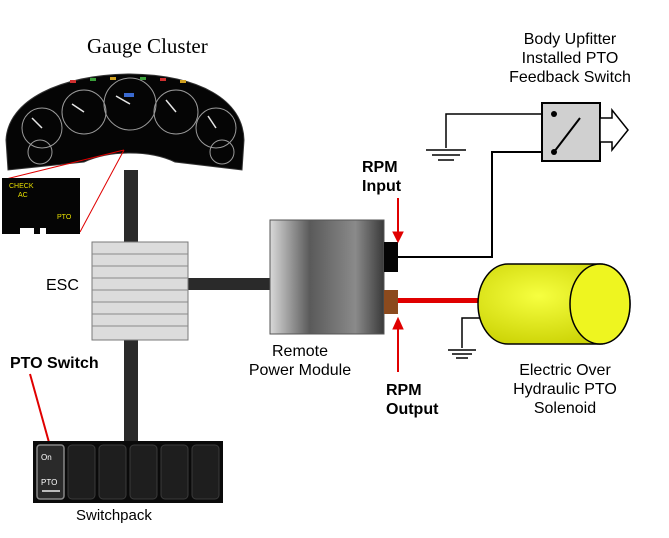  I want to click on eoh-pto-solenoid-label: Electric Over Hydraulic PTO Solenoid, so click(565, 389).